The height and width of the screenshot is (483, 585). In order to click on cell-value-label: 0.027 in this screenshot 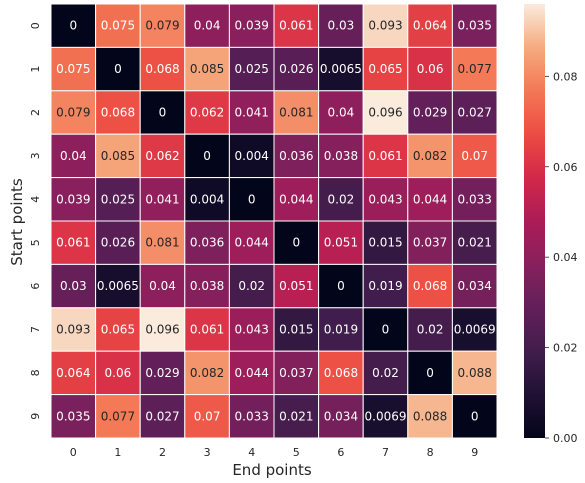, I will do `click(475, 113)`.